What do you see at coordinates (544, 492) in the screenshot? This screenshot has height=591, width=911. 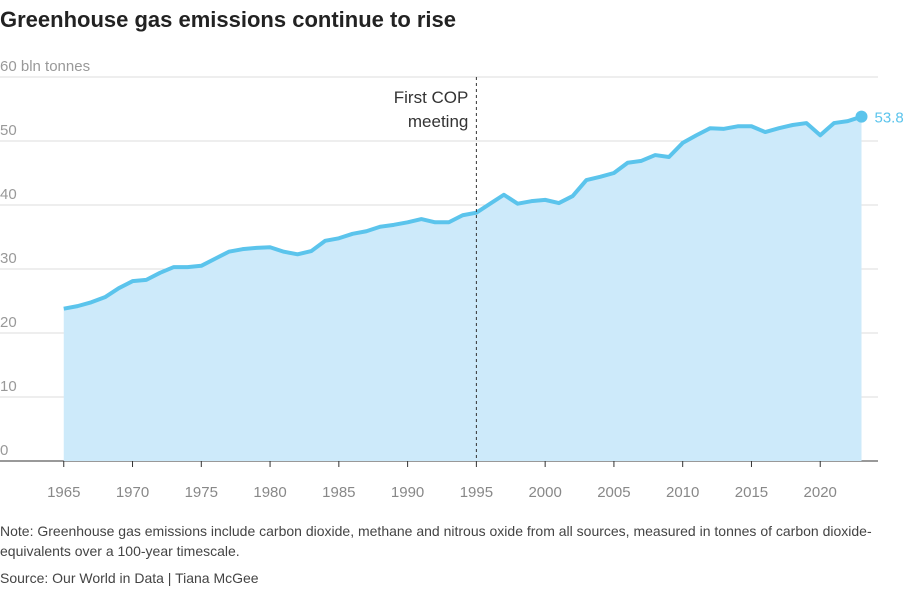 I see `x-tick-label: 2000` at bounding box center [544, 492].